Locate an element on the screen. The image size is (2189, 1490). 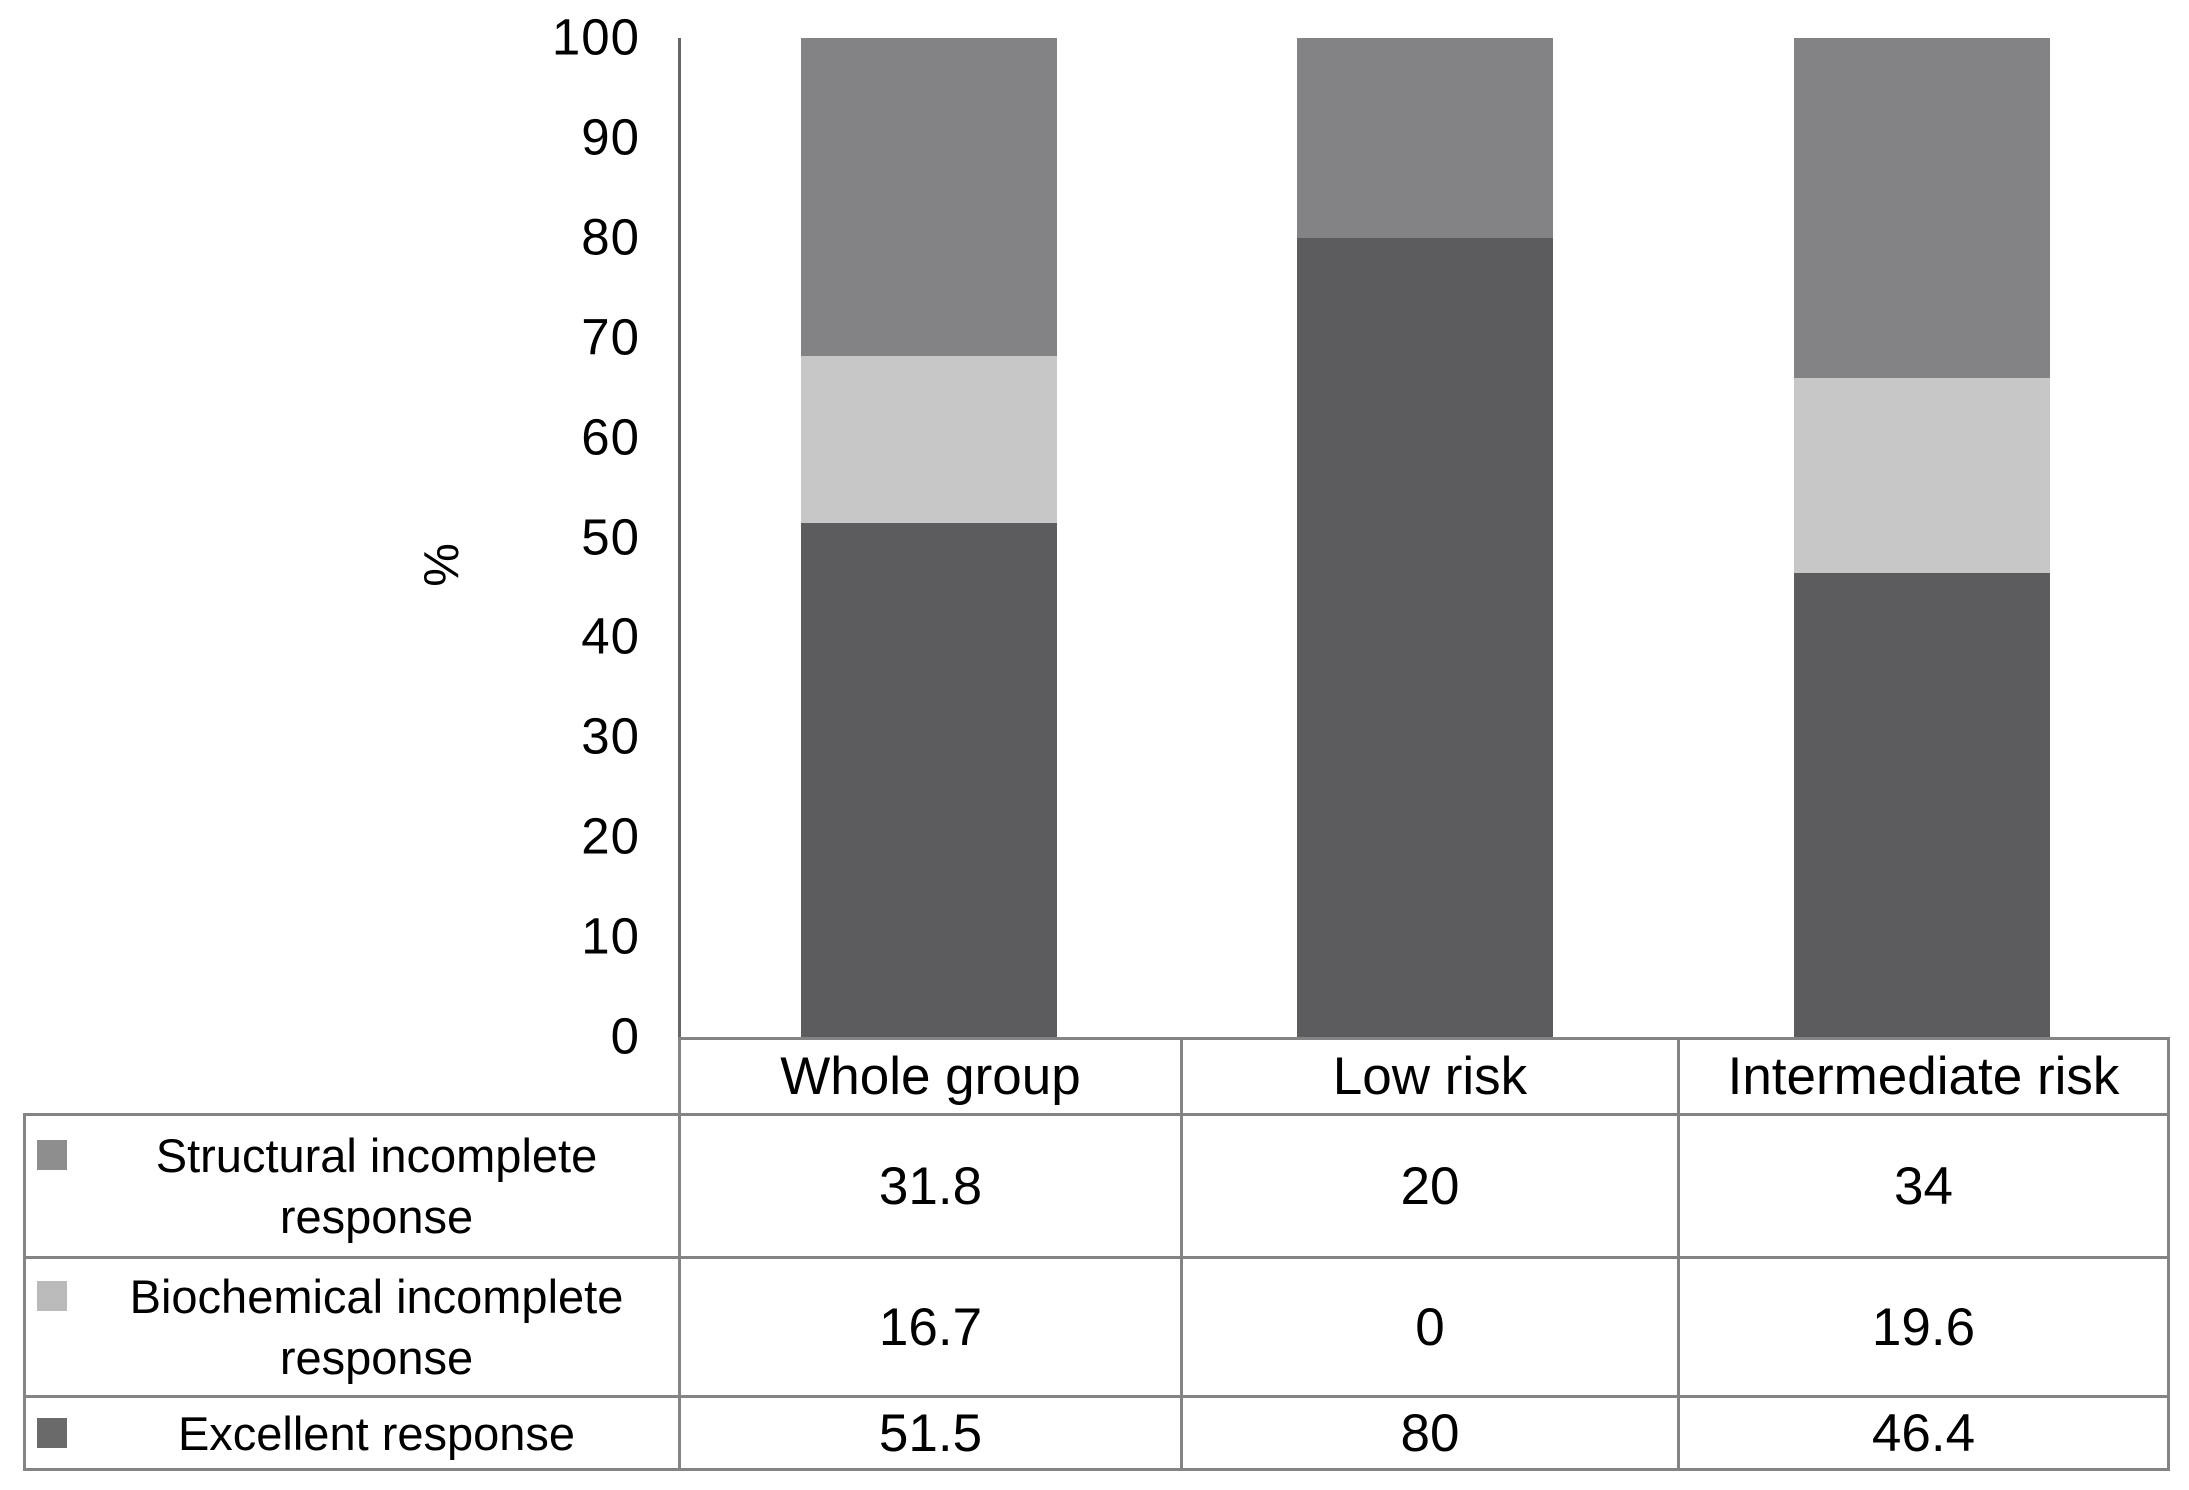
column-header-intermediate-risk: Intermediate risk is located at coordinates (1923, 1076).